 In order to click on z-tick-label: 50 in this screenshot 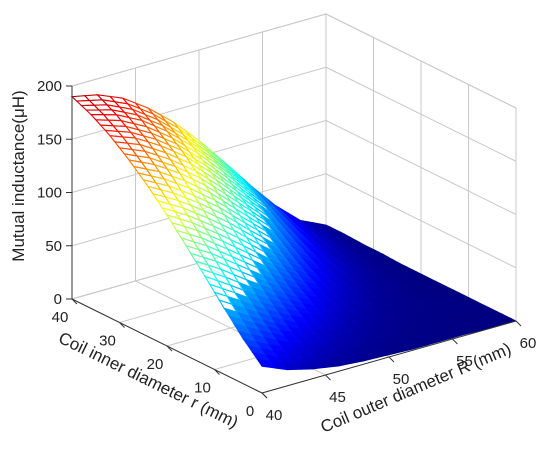, I will do `click(53, 246)`.